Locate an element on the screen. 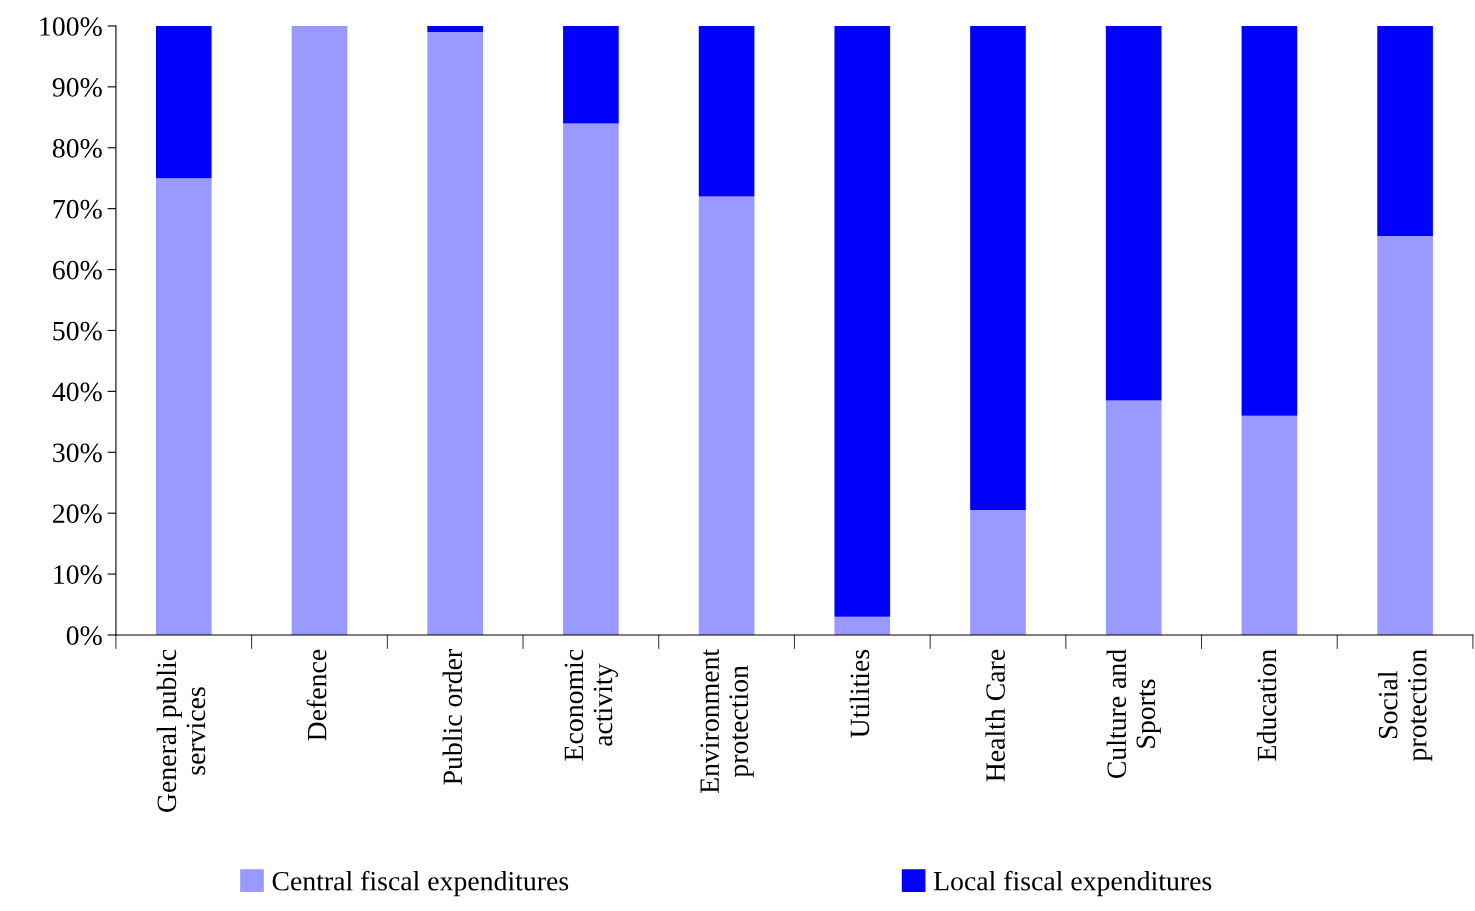 This screenshot has height=911, width=1475. x-tick-label: Defence is located at coordinates (316, 695).